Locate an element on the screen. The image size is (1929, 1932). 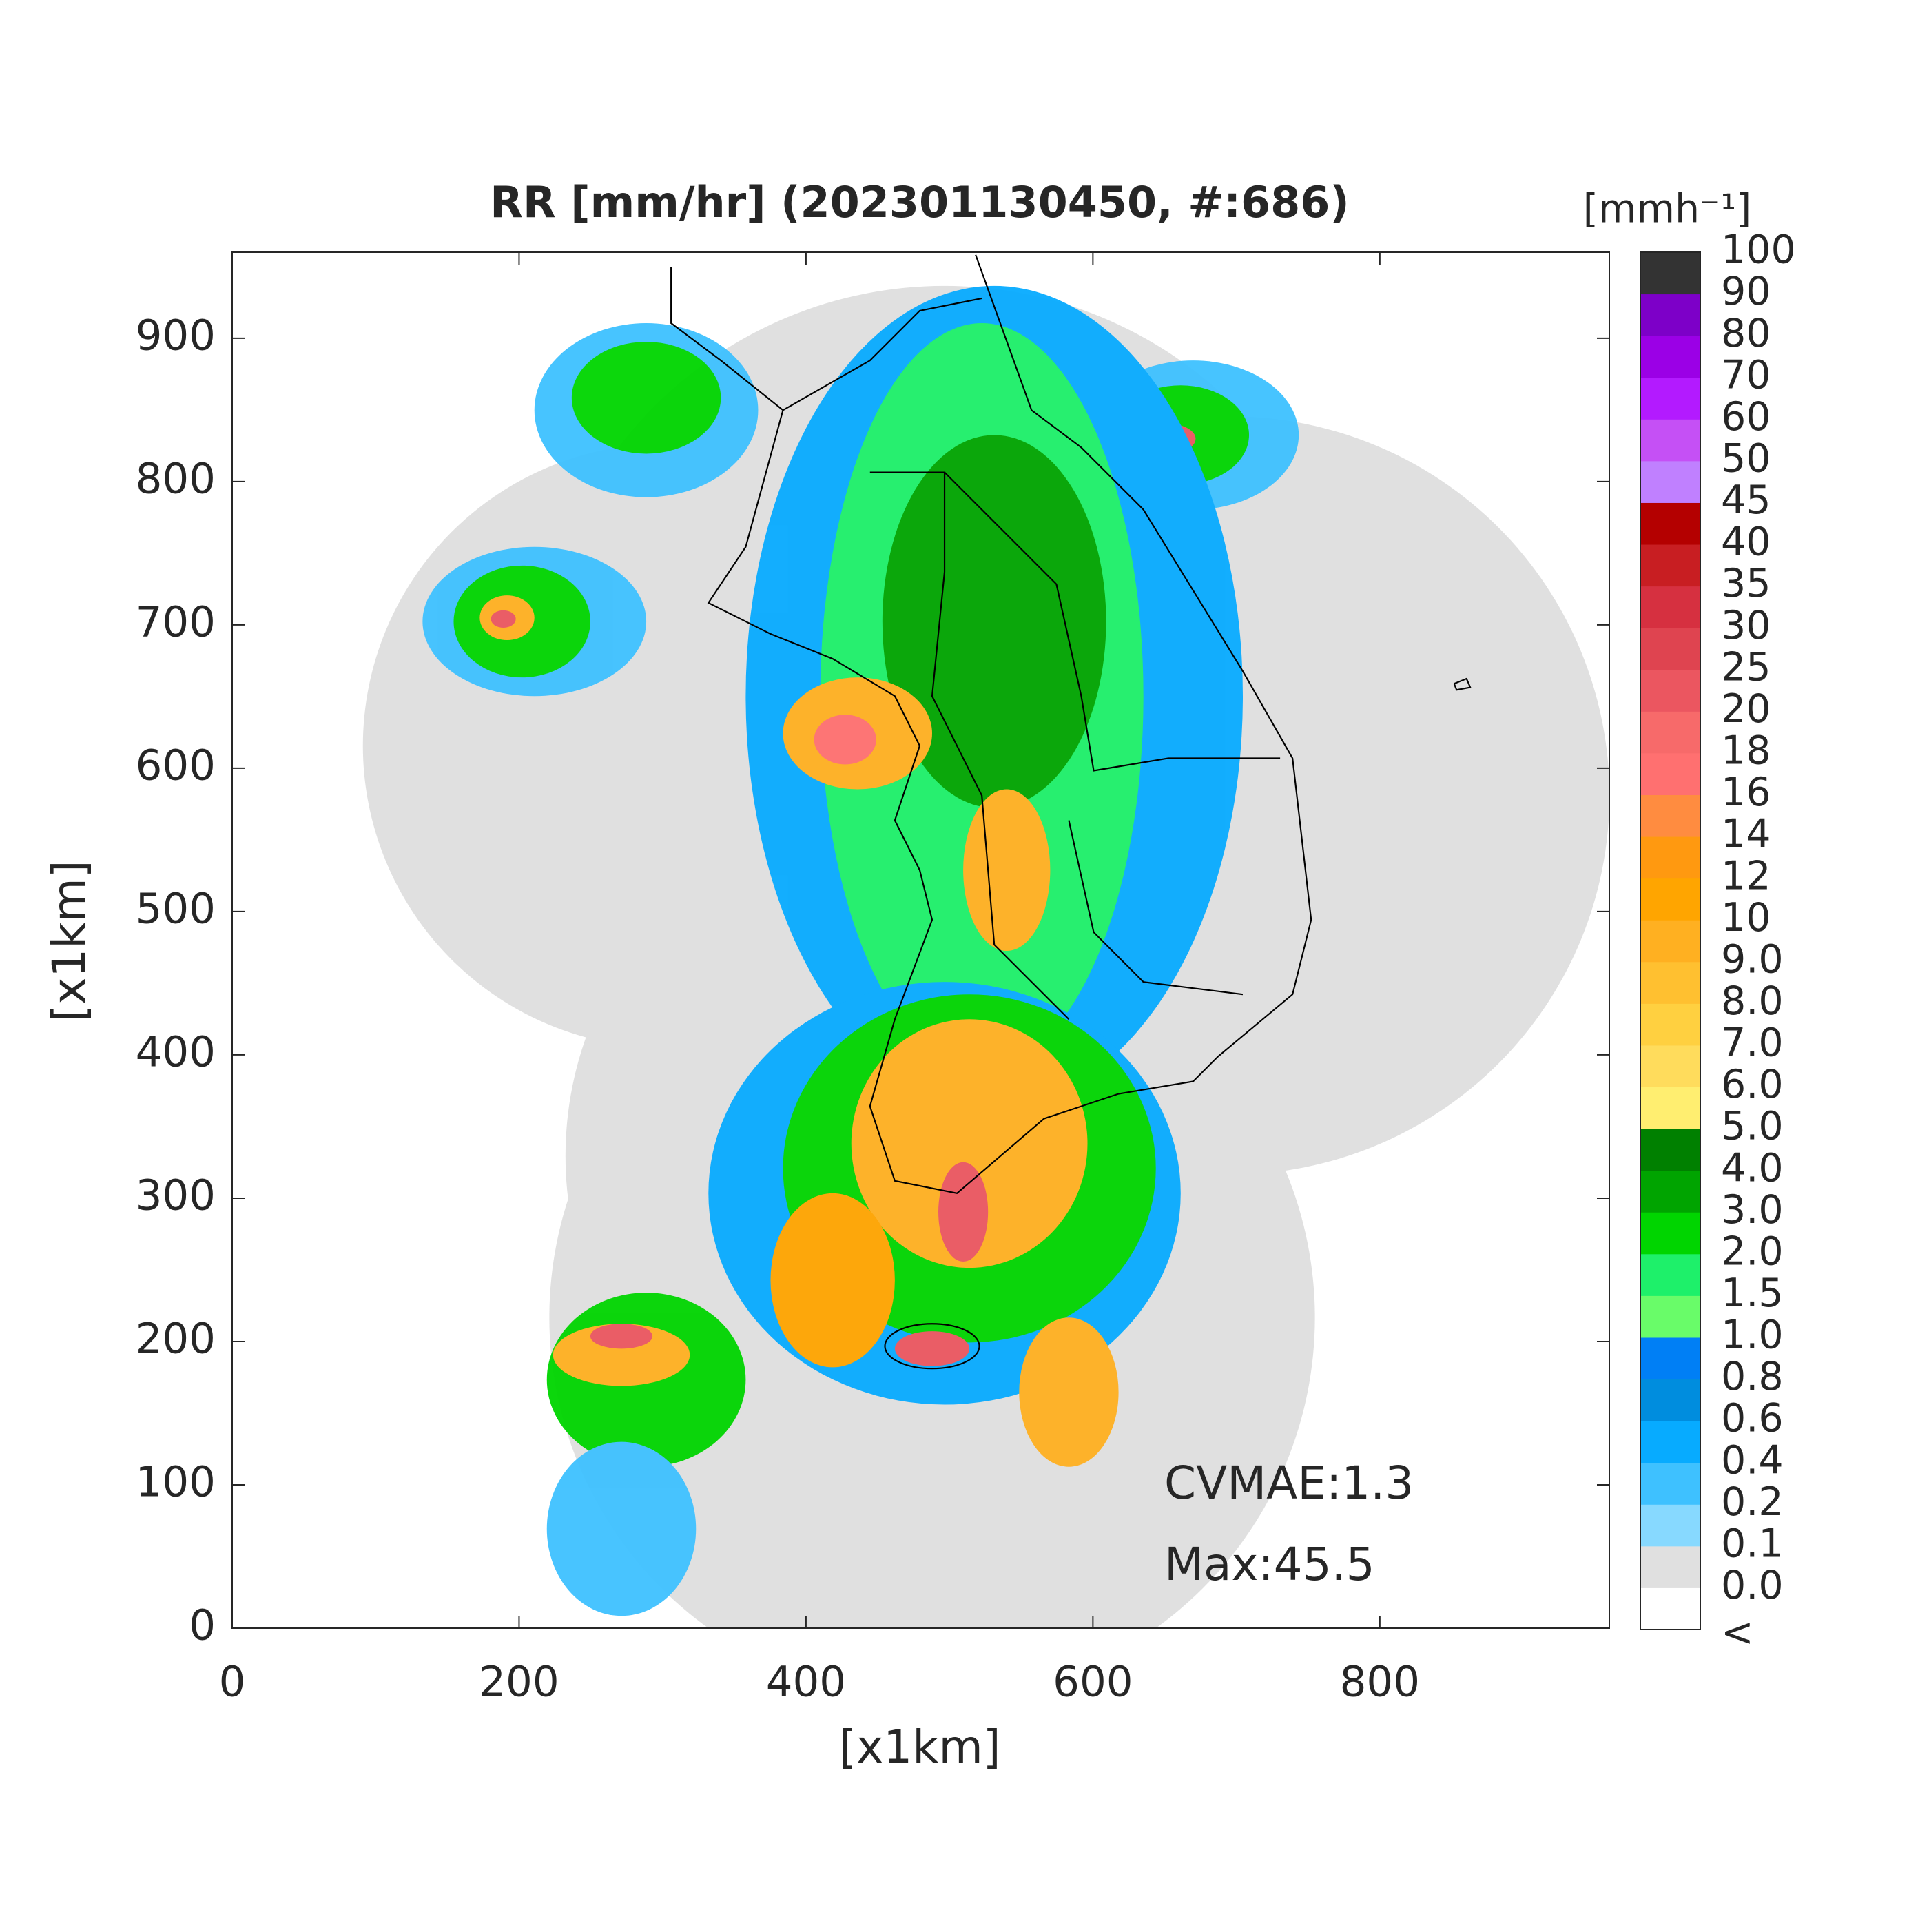
colorbar-label: 30 is located at coordinates (1746, 625).